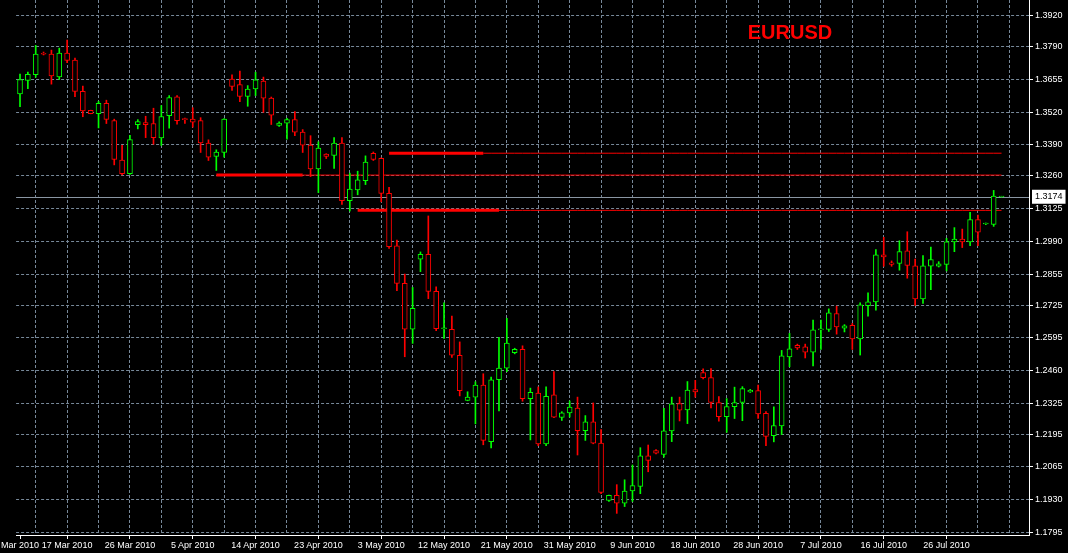 The height and width of the screenshot is (553, 1068). I want to click on text: EURUSD, so click(790, 31).